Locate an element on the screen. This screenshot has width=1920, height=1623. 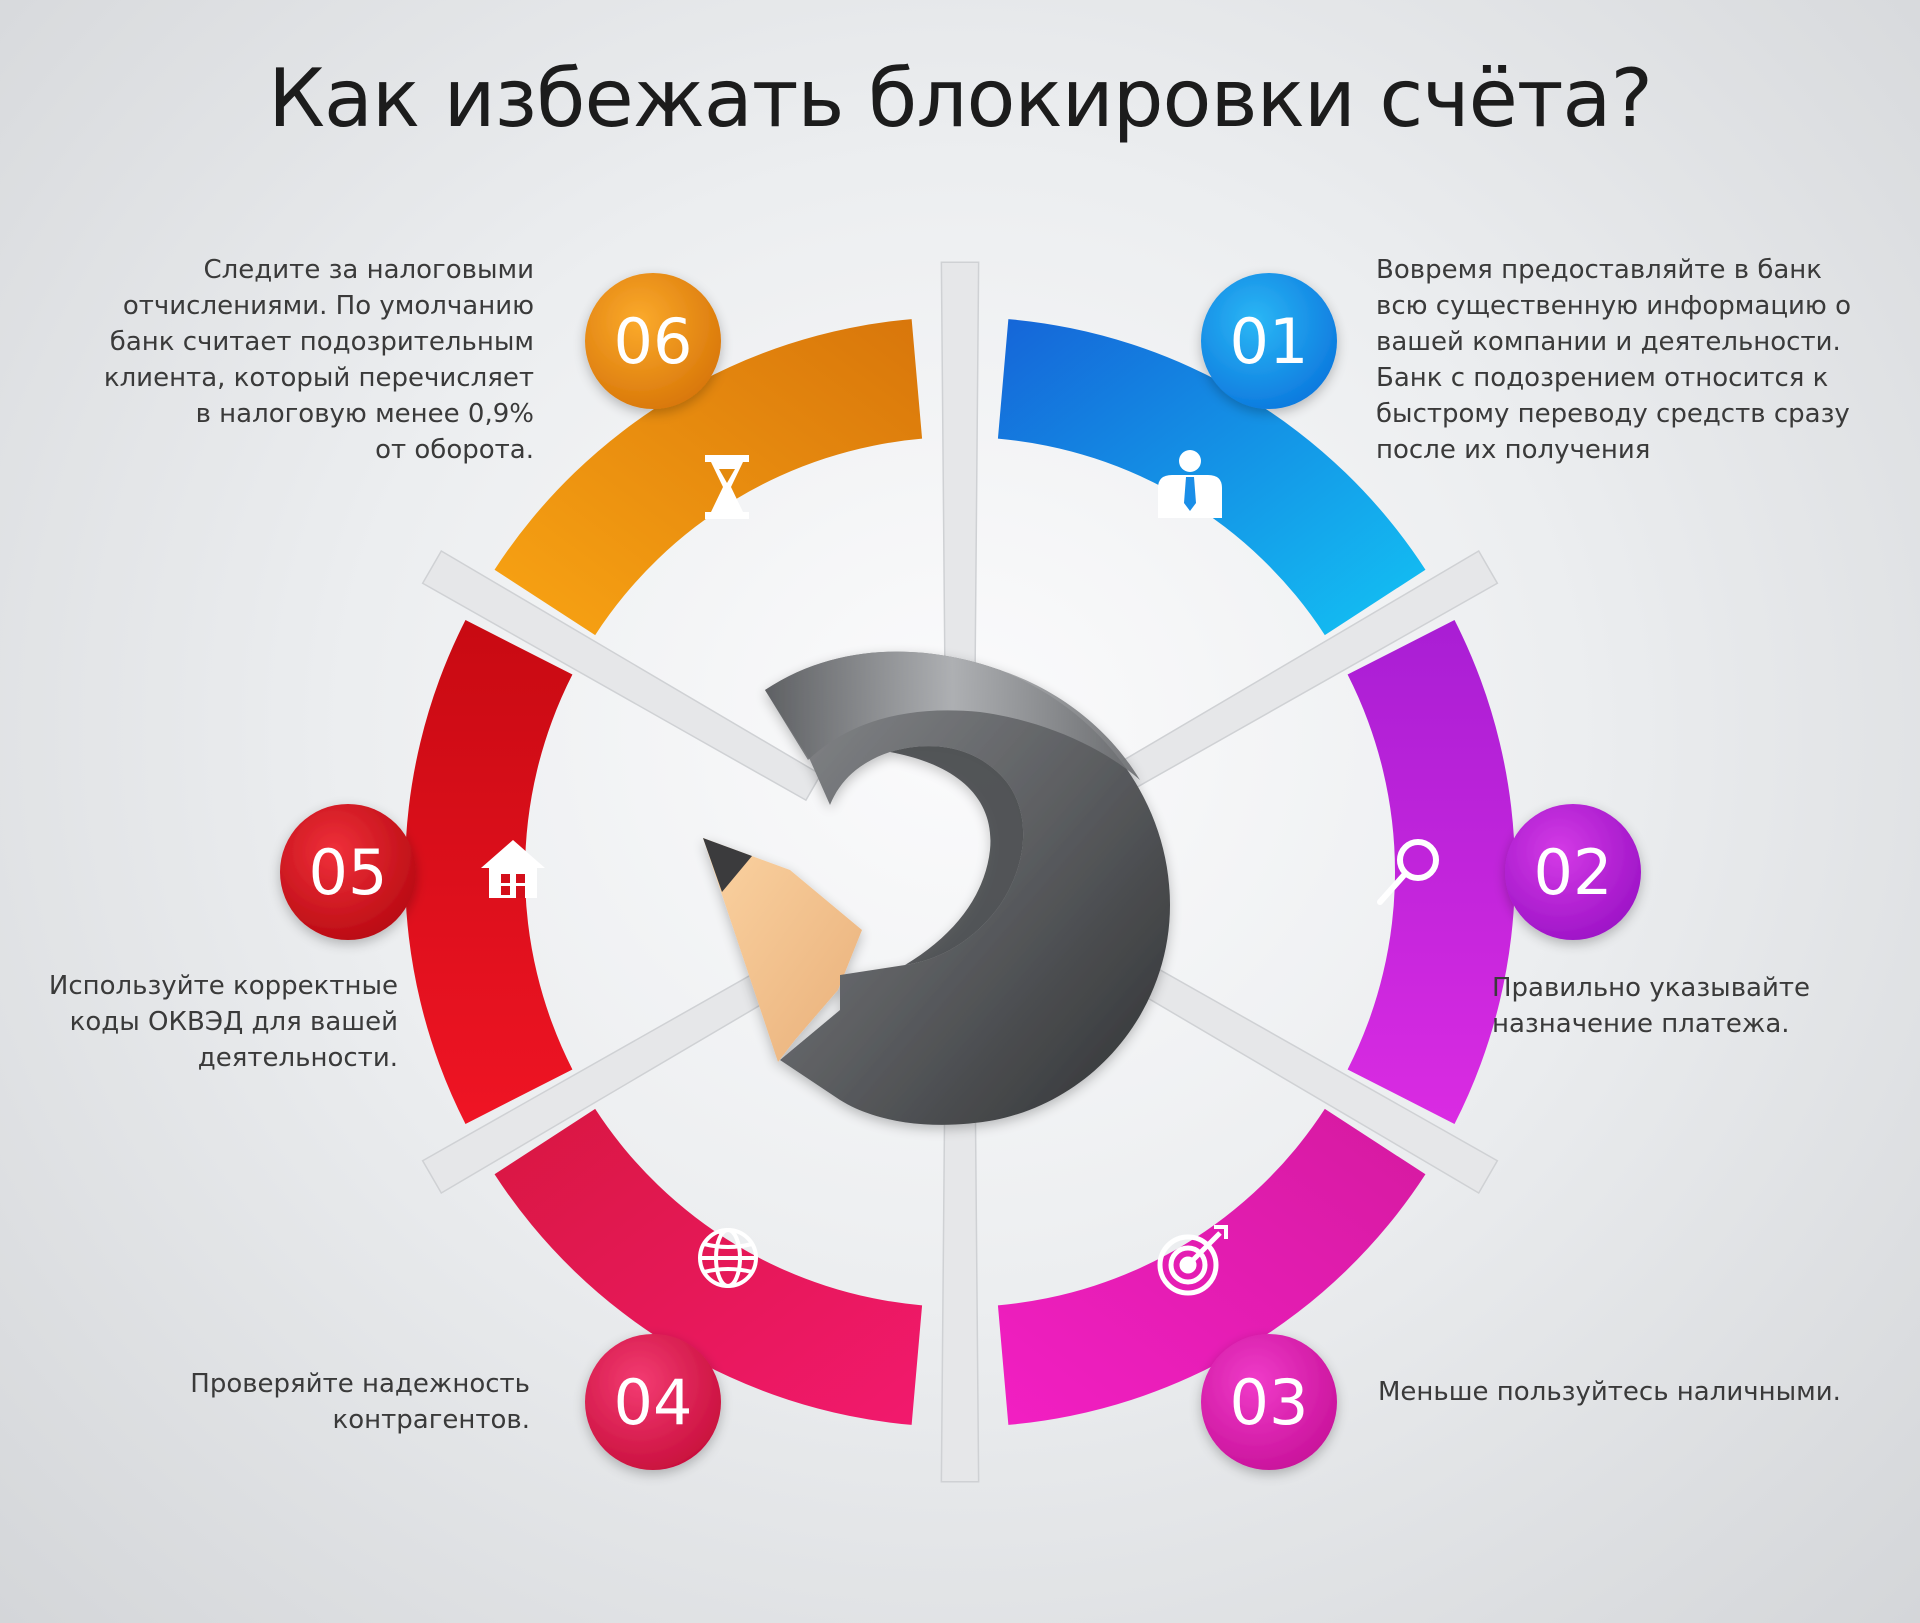
pencil-graphite is located at coordinates (727, 865).